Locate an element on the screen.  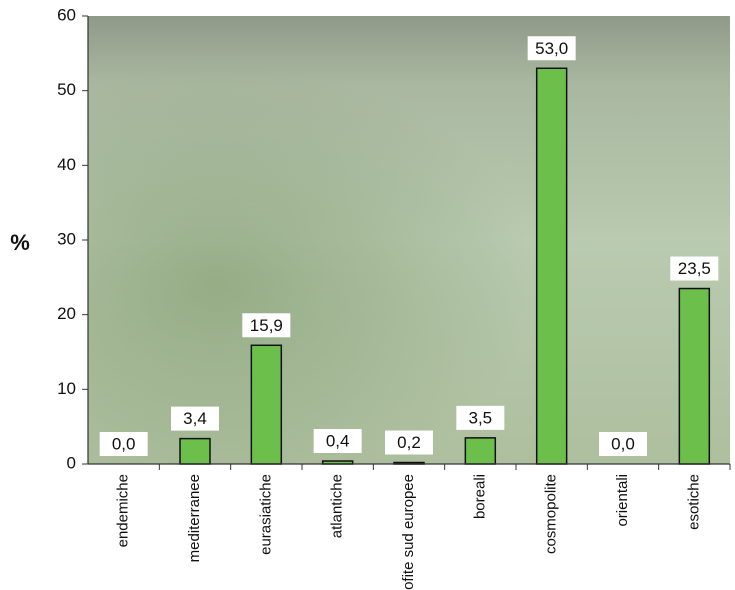
x-tick-label: cosmopolite is located at coordinates (551, 514).